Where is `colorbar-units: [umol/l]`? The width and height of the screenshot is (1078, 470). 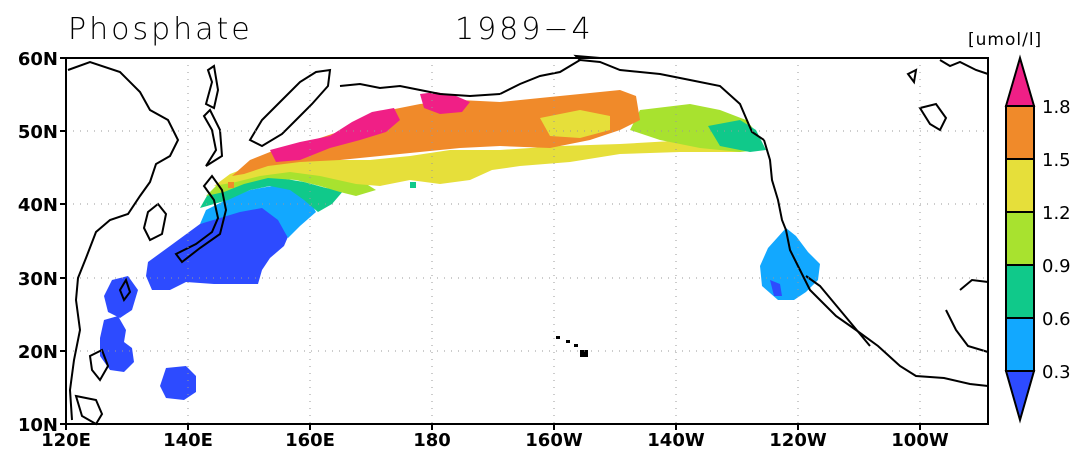 colorbar-units: [umol/l] is located at coordinates (1005, 40).